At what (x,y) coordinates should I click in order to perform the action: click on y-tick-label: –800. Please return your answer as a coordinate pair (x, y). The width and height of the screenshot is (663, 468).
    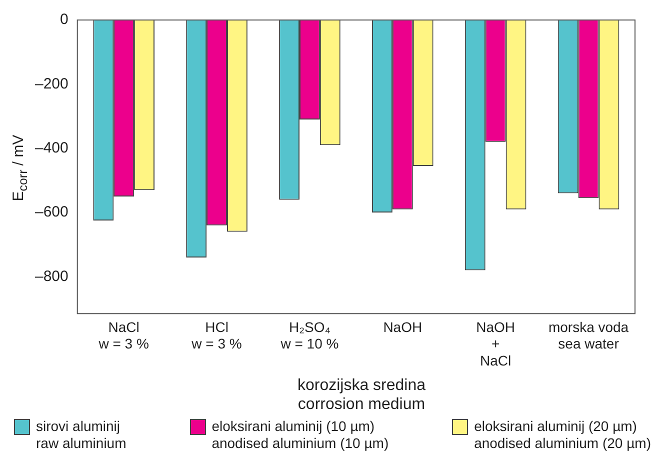
    Looking at the image, I should click on (51, 276).